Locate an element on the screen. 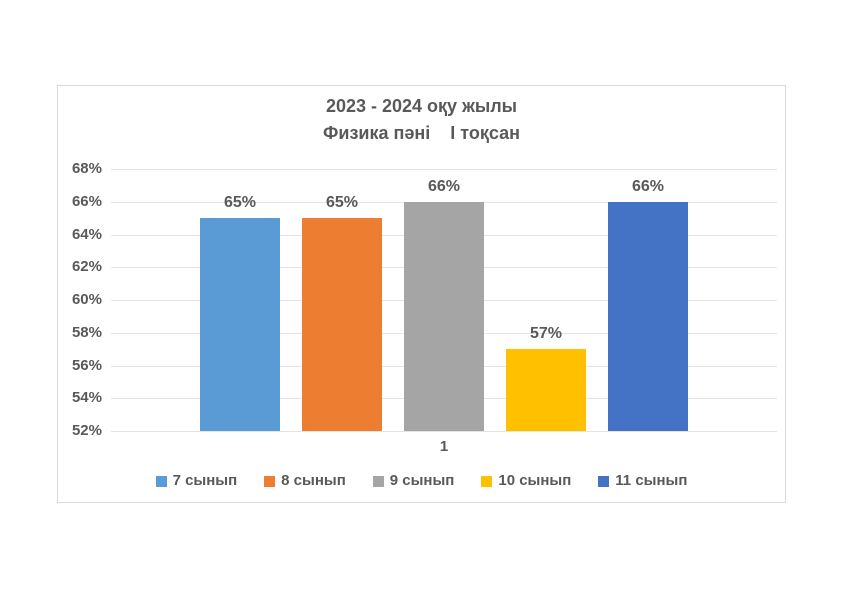 Image resolution: width=850 pixels, height=602 pixels. legend-item: 7 сынып is located at coordinates (196, 481).